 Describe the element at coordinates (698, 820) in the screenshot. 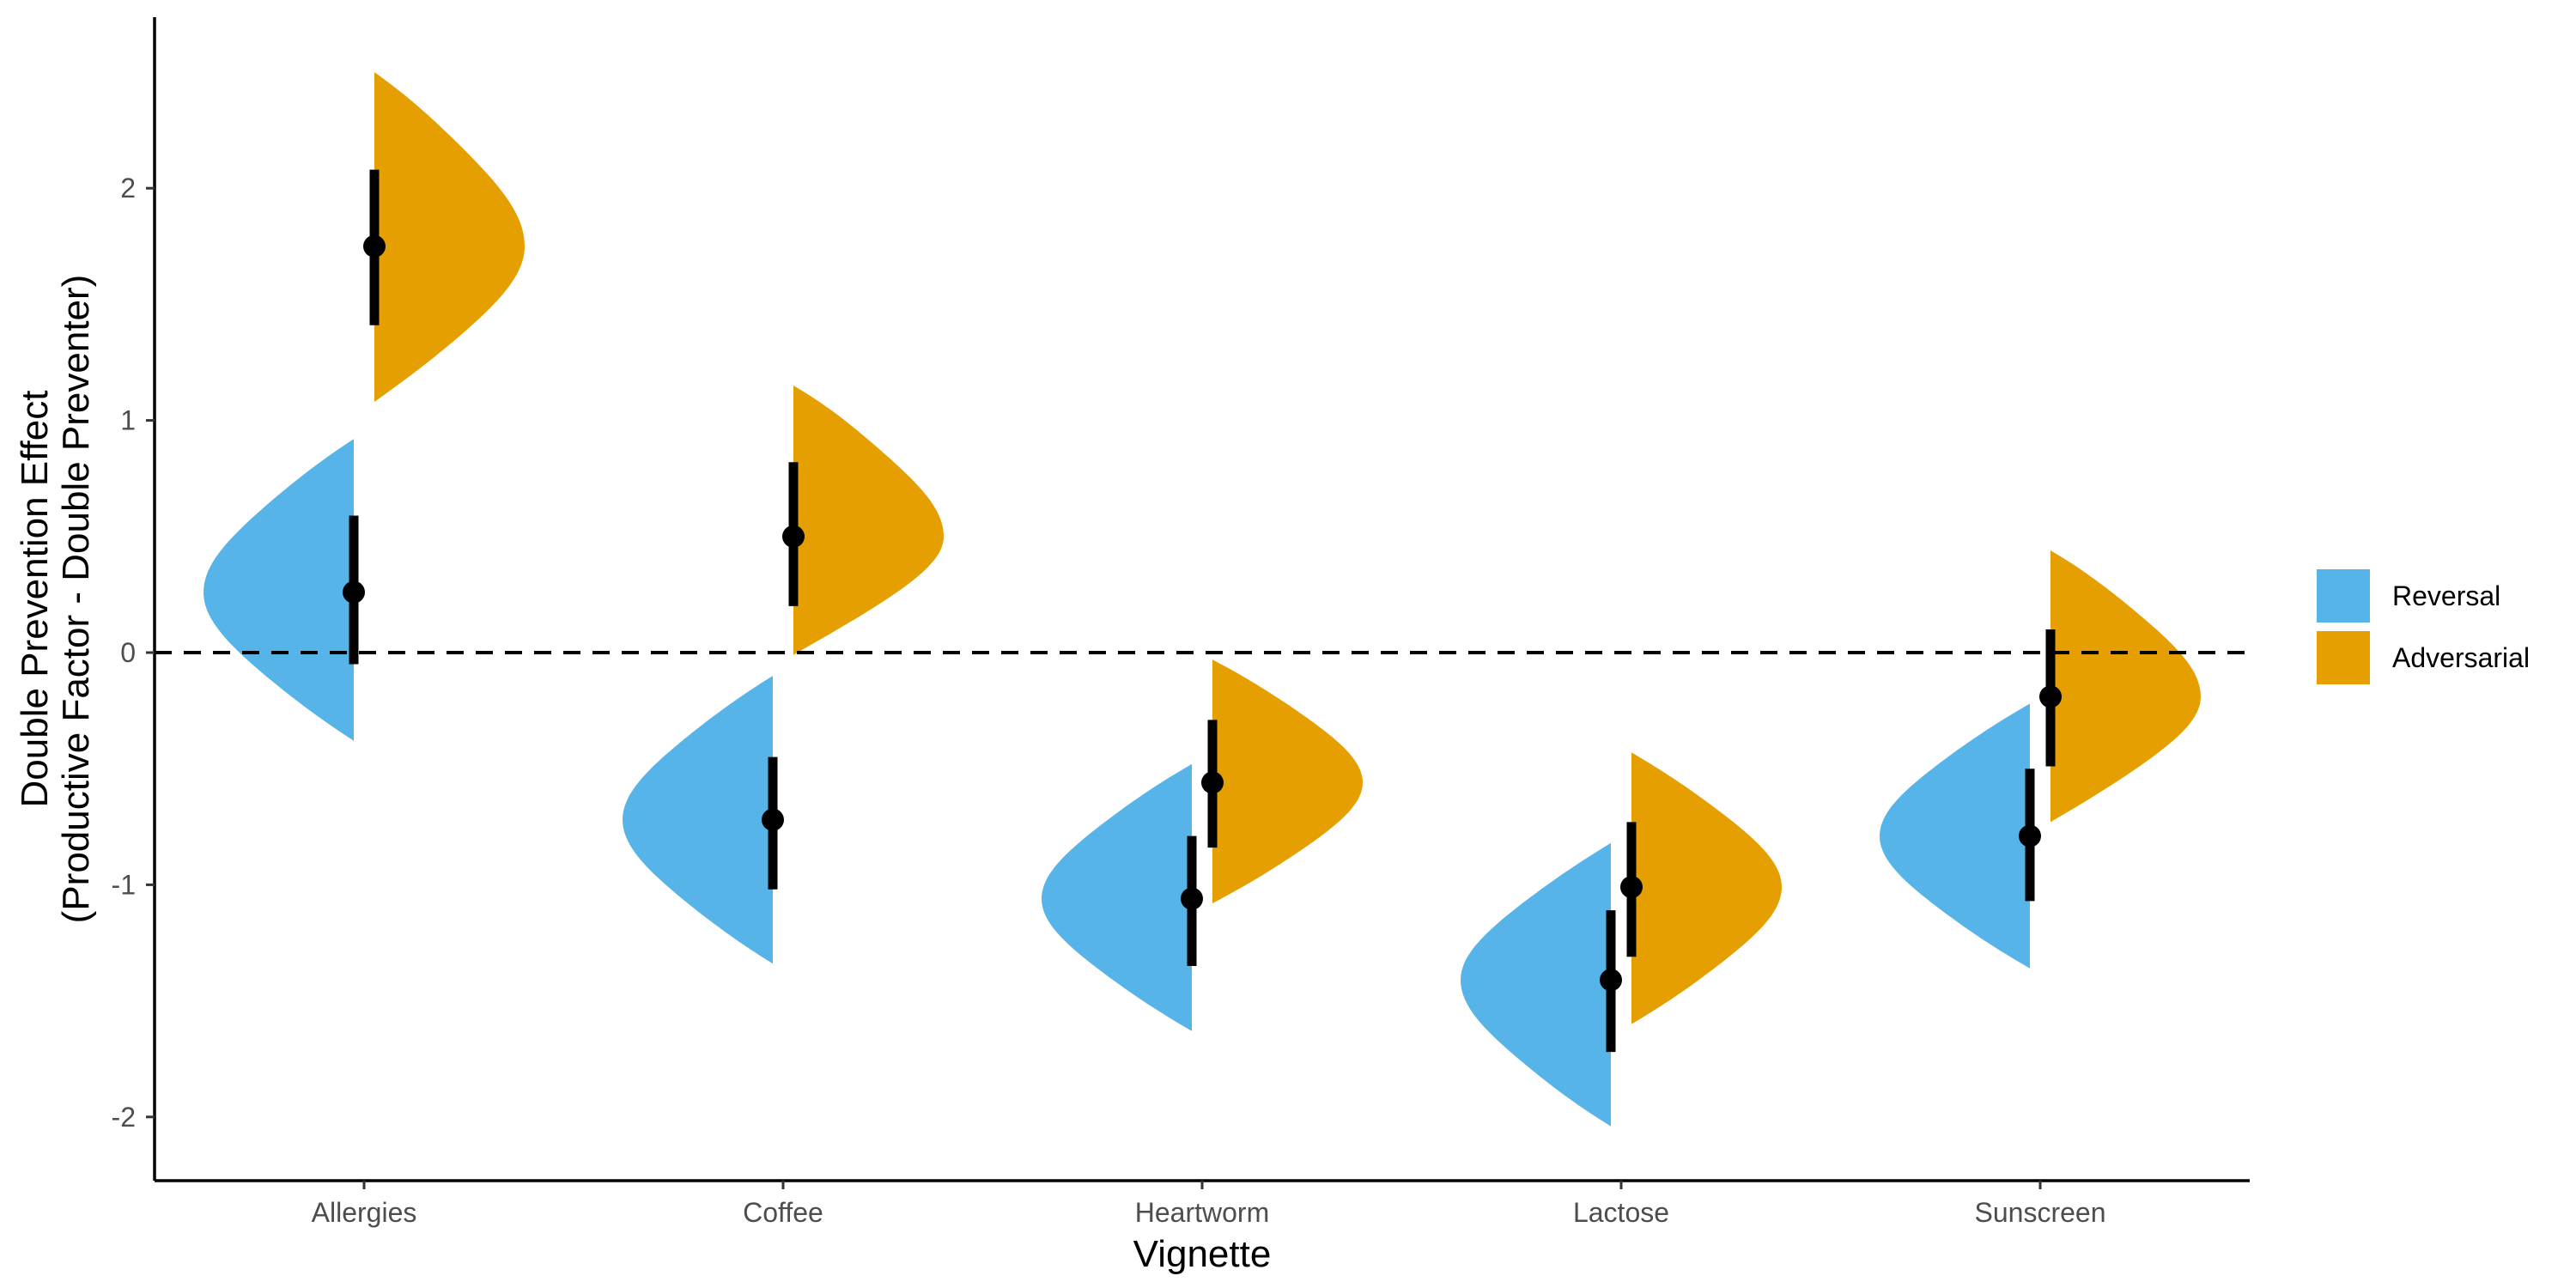

I see `violin-reversal-coffee` at that location.